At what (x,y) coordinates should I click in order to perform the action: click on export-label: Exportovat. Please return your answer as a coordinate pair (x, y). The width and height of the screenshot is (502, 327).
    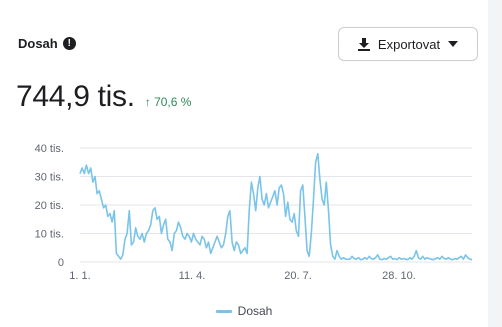
    Looking at the image, I should click on (409, 44).